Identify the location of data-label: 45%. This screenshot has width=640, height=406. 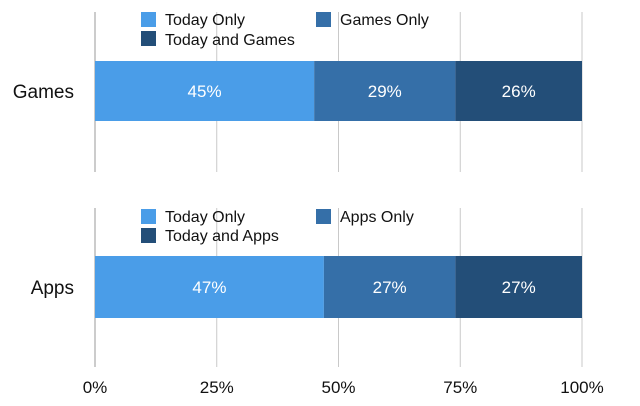
(205, 91).